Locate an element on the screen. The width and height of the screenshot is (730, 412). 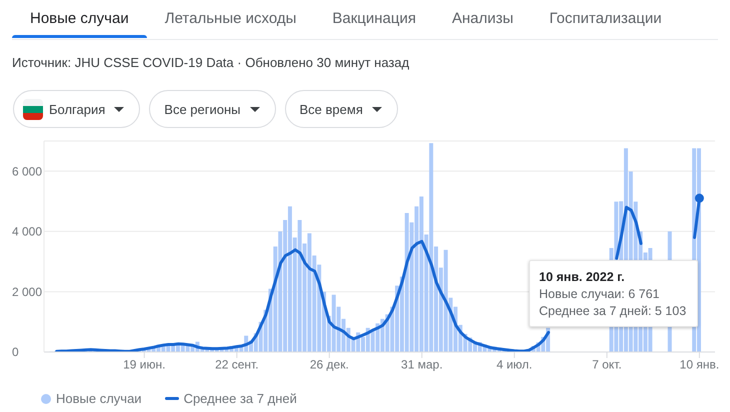
annotation: 10 янв. 2022 г. Новые случаи: 6 761 Среднее за 7 дней: 5 103 is located at coordinates (613, 294).